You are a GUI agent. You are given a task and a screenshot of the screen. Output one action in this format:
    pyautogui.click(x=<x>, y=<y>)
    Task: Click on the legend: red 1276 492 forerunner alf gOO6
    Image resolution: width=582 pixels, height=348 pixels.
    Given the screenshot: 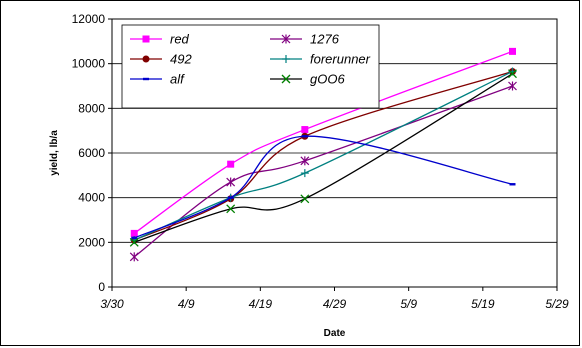 What is the action you would take?
    pyautogui.click(x=250, y=66)
    